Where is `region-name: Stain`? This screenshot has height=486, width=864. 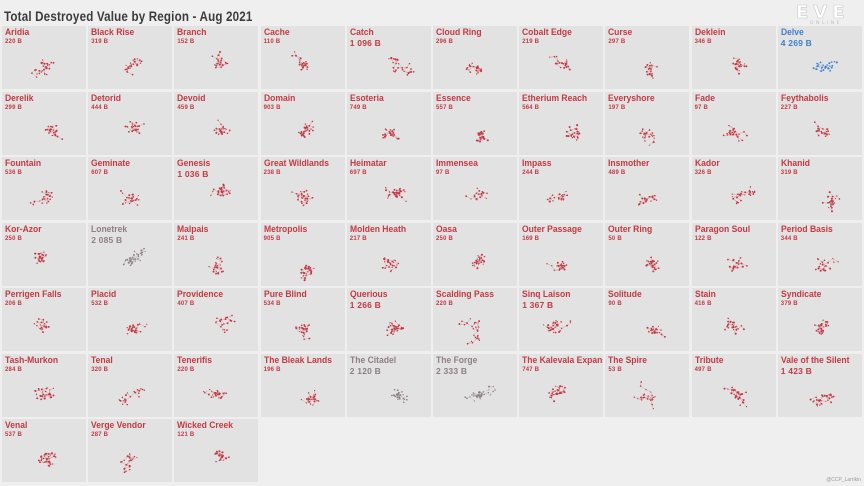 region-name: Stain is located at coordinates (705, 294).